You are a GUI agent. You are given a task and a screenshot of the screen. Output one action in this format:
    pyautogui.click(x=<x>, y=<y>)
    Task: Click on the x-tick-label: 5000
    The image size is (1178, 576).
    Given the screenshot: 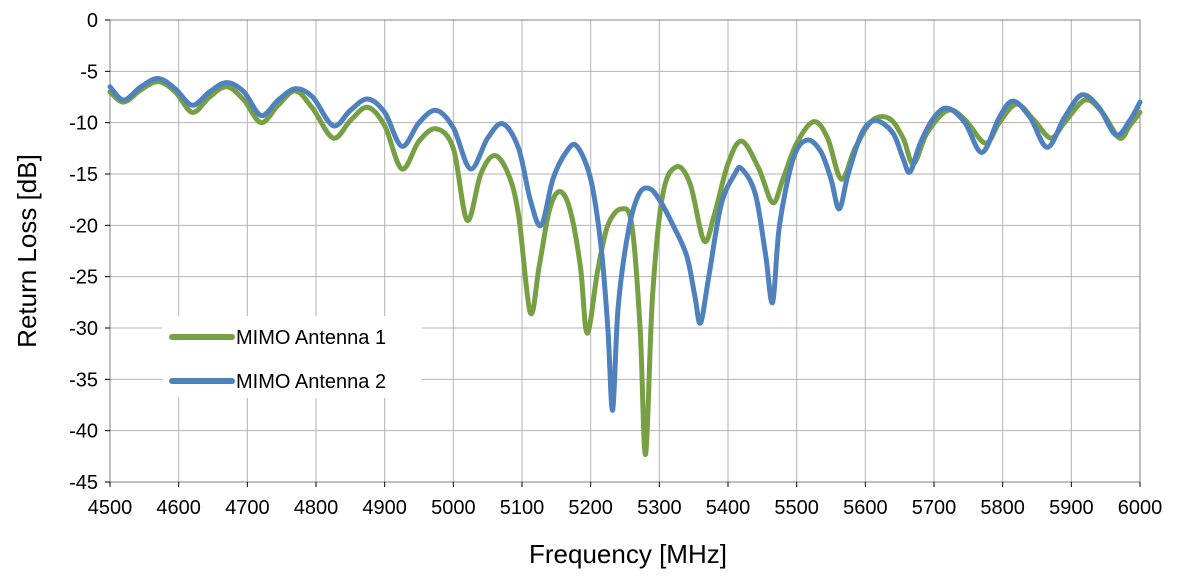 What is the action you would take?
    pyautogui.click(x=453, y=508)
    